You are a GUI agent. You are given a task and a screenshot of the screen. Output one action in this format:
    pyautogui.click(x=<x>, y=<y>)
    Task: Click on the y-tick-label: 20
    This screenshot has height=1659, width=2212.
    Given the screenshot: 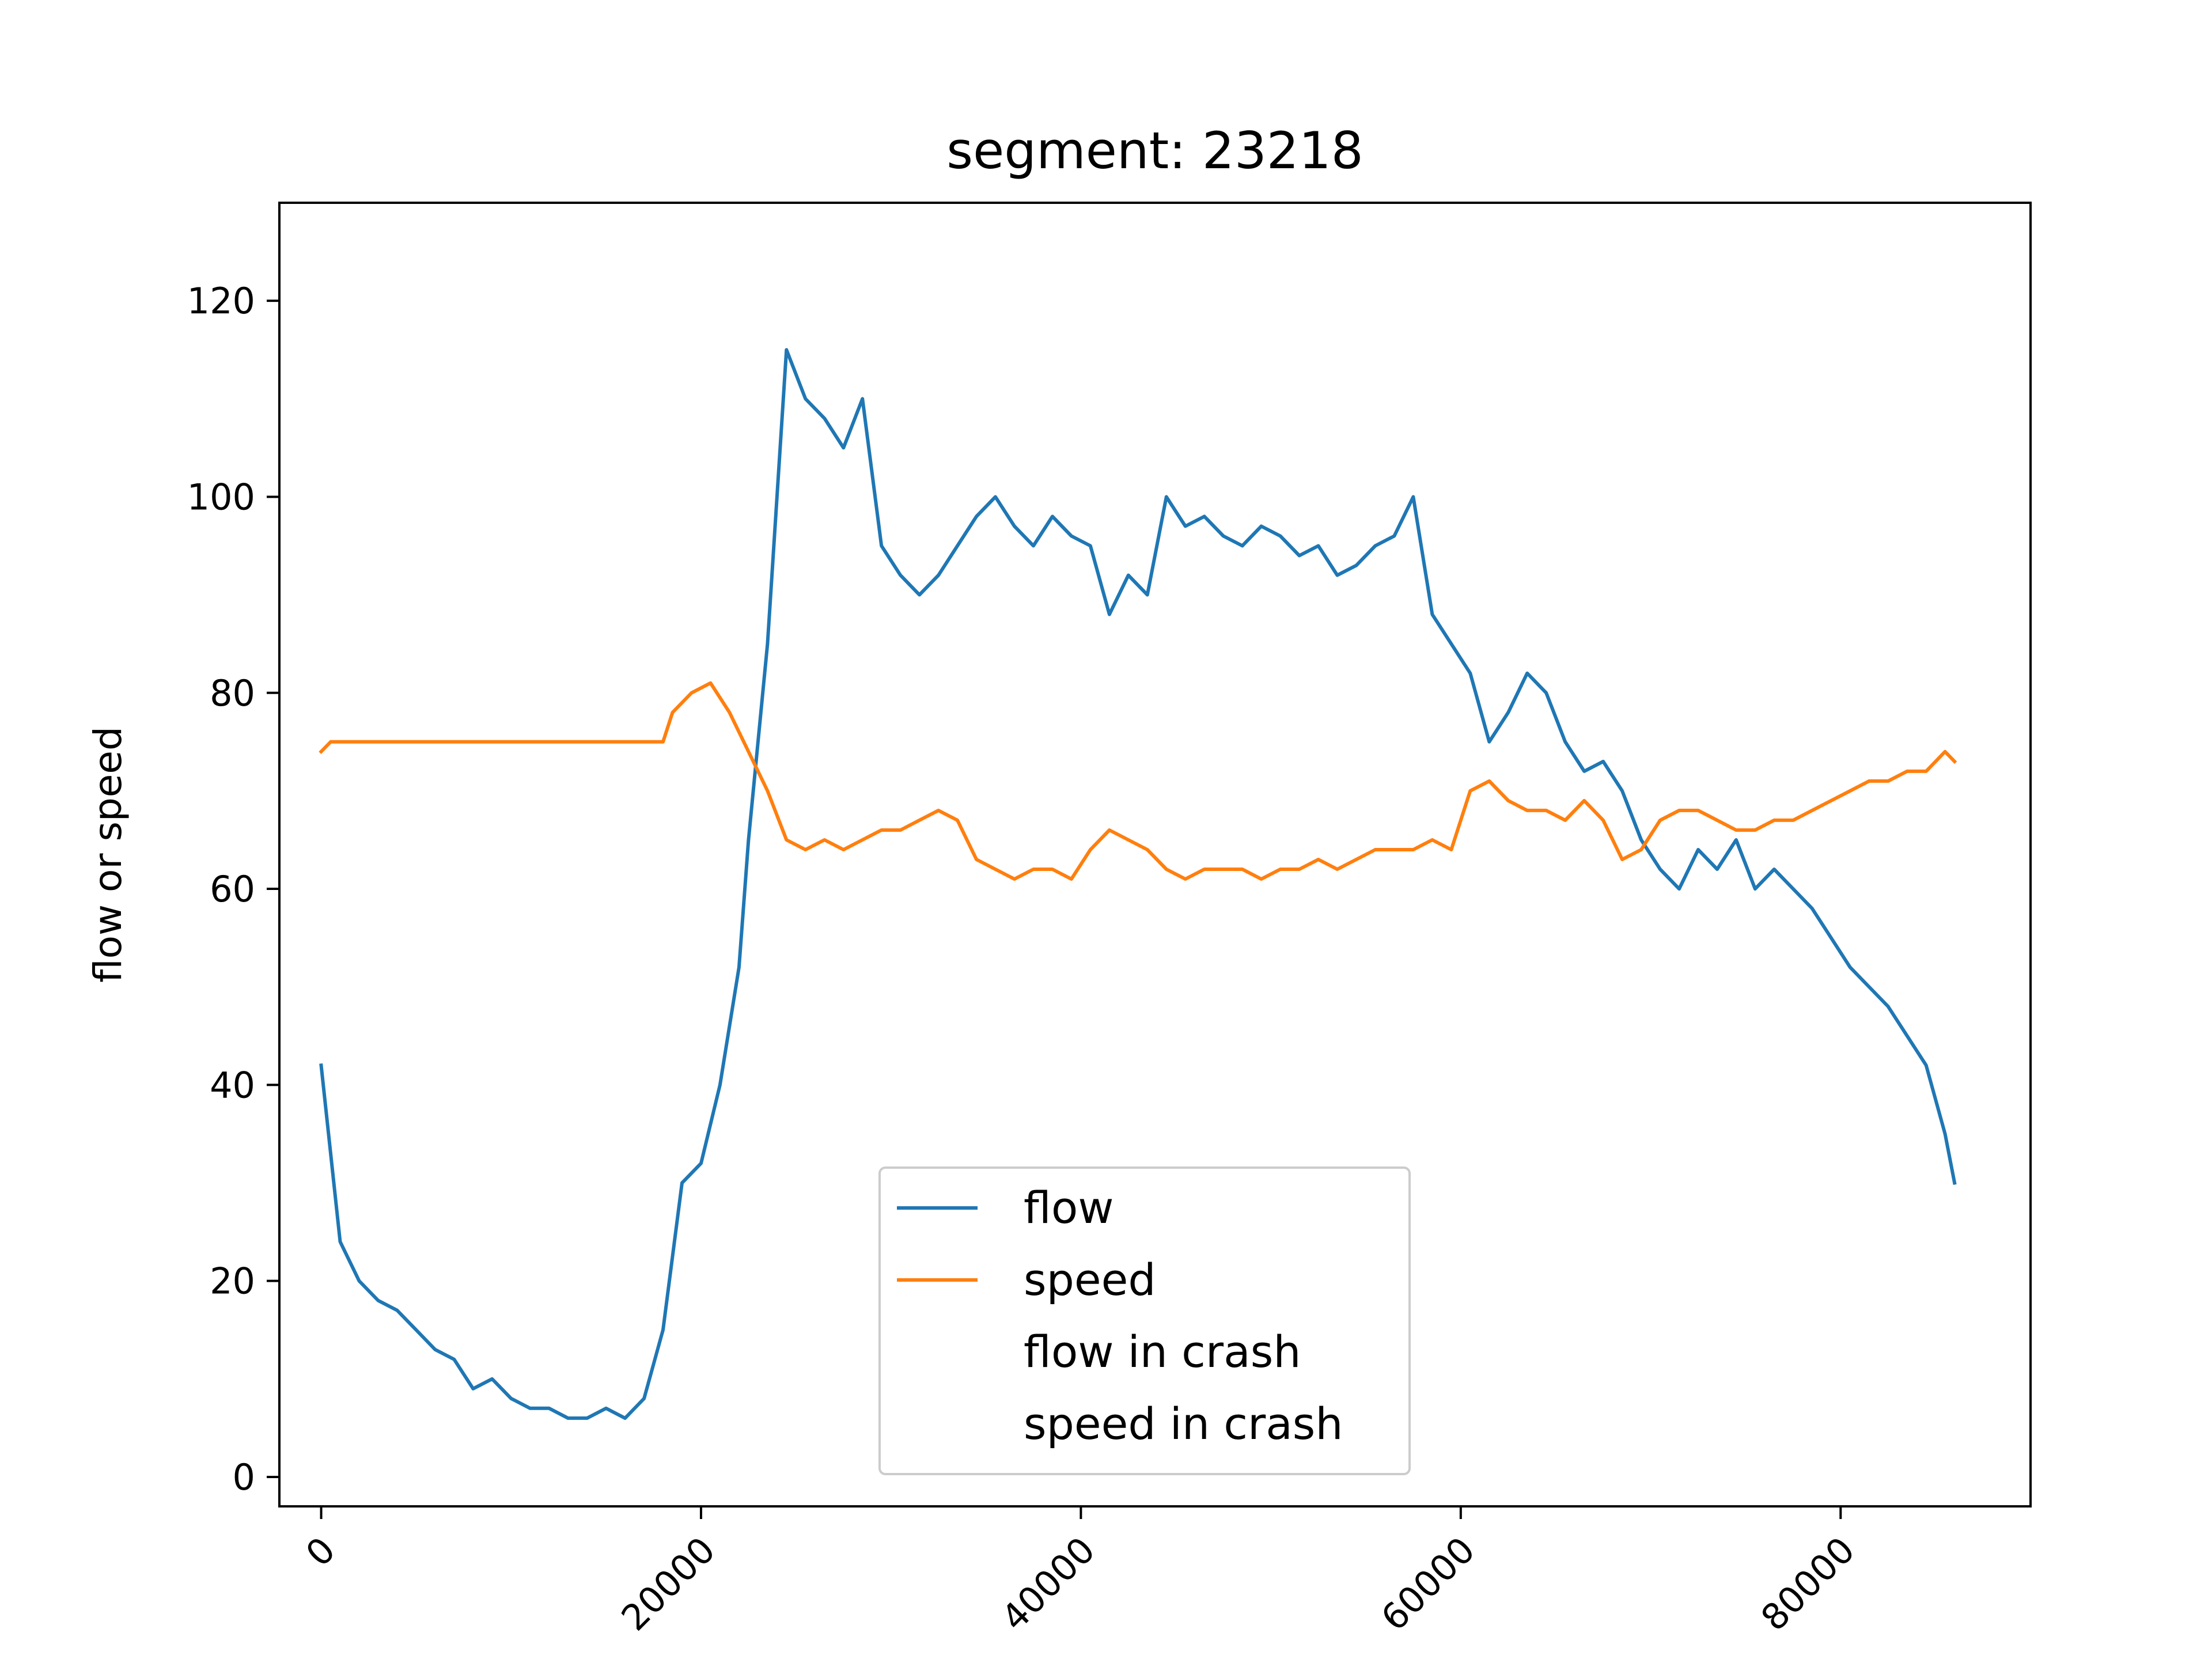 What is the action you would take?
    pyautogui.click(x=232, y=1281)
    